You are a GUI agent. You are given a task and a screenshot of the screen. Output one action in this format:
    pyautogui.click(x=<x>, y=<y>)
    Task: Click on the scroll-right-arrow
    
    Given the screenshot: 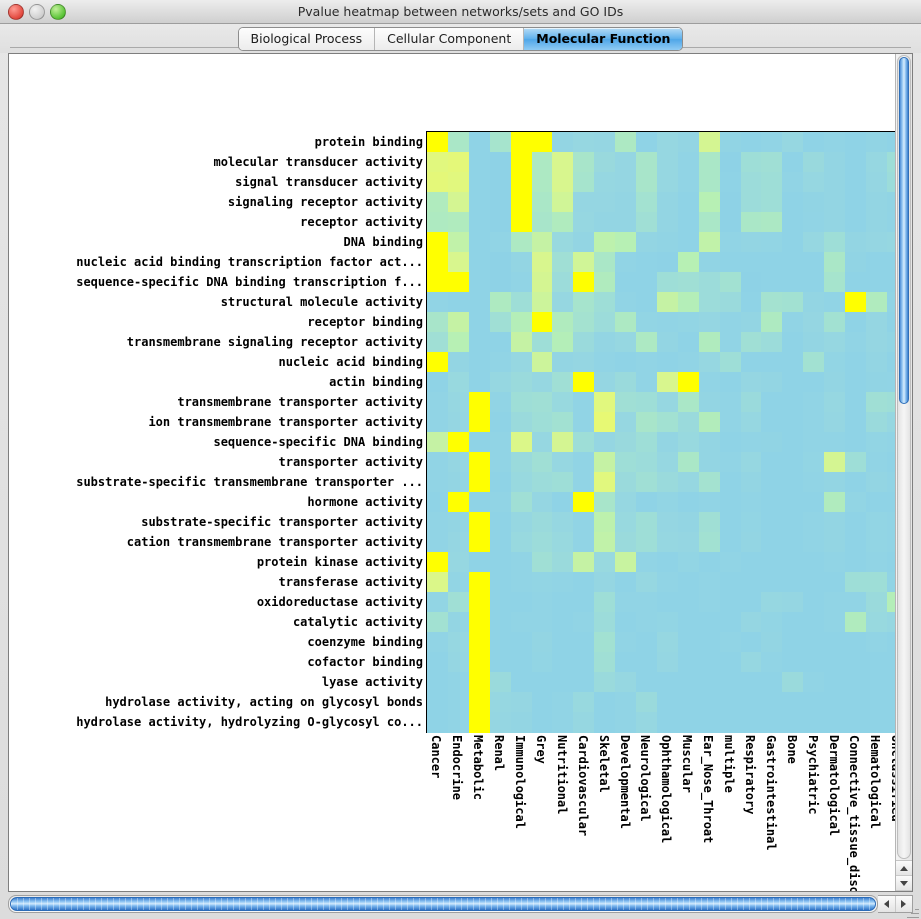 What is the action you would take?
    pyautogui.click(x=904, y=904)
    